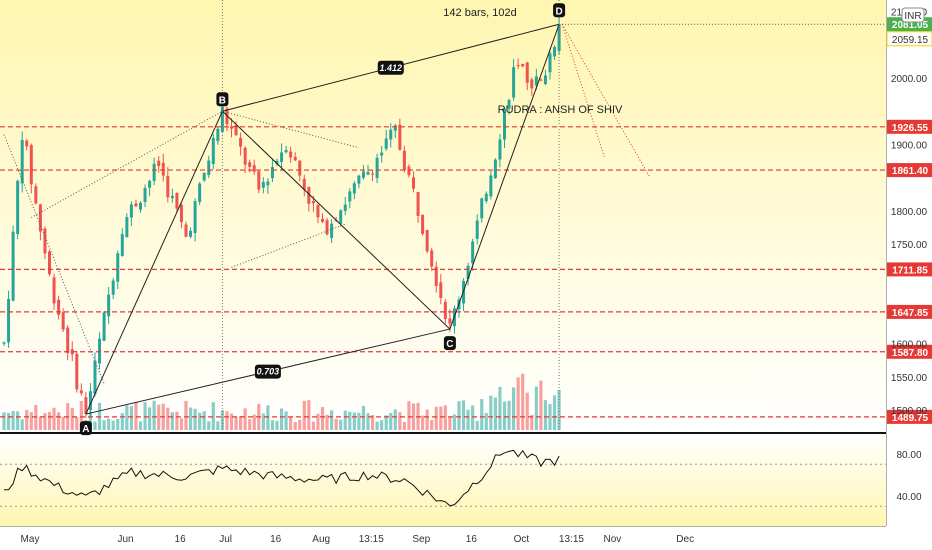  What do you see at coordinates (910, 270) in the screenshot?
I see `level-label: 1711.85` at bounding box center [910, 270].